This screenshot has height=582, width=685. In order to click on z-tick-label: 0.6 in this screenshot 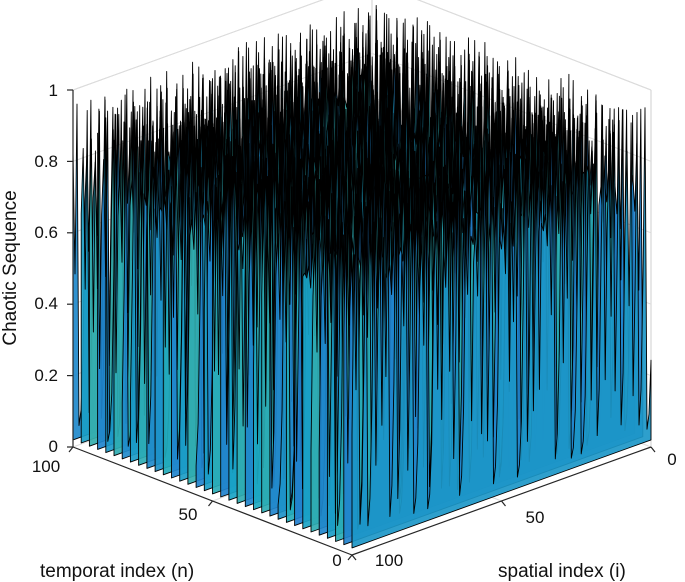, I will do `click(46, 232)`.